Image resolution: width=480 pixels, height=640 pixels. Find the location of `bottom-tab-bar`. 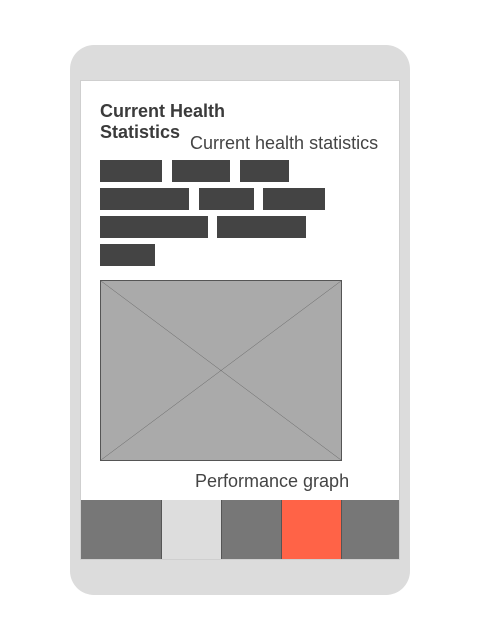

bottom-tab-bar is located at coordinates (240, 529).